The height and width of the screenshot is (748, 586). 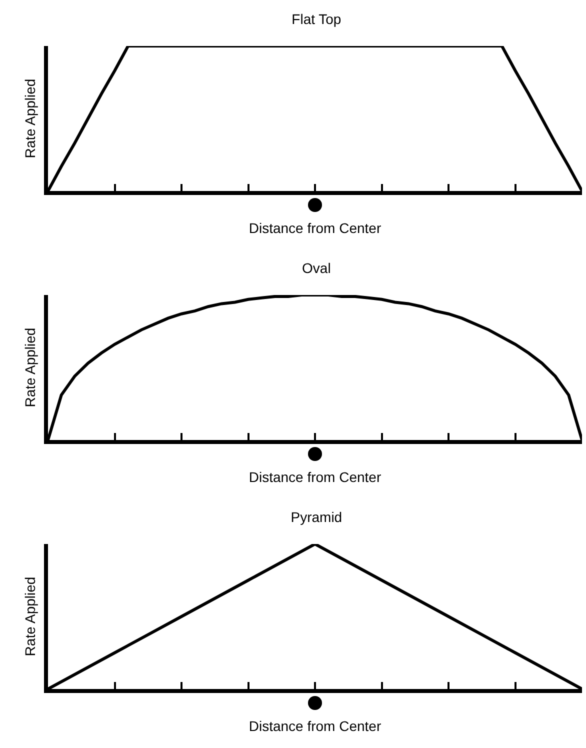 What do you see at coordinates (317, 18) in the screenshot?
I see `chart-title: Flat Top` at bounding box center [317, 18].